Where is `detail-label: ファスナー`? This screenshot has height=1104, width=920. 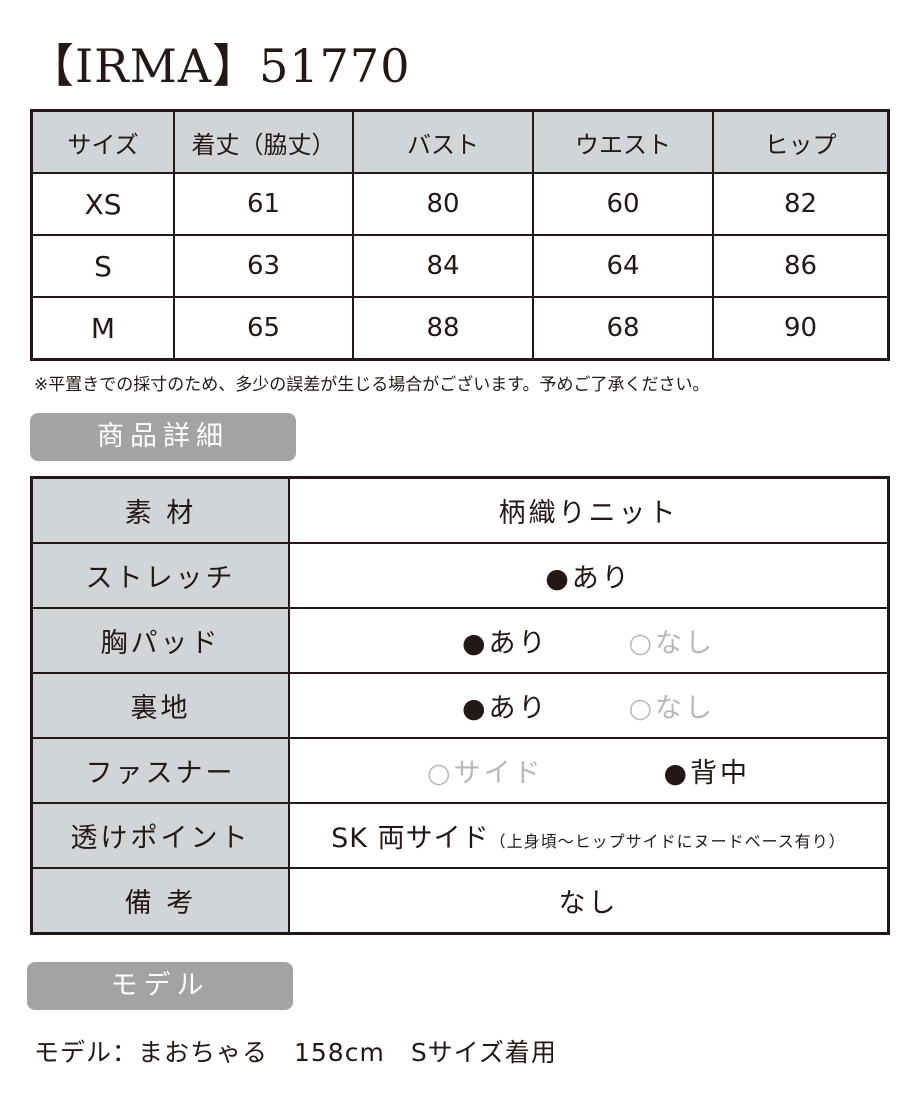 detail-label: ファスナー is located at coordinates (160, 770).